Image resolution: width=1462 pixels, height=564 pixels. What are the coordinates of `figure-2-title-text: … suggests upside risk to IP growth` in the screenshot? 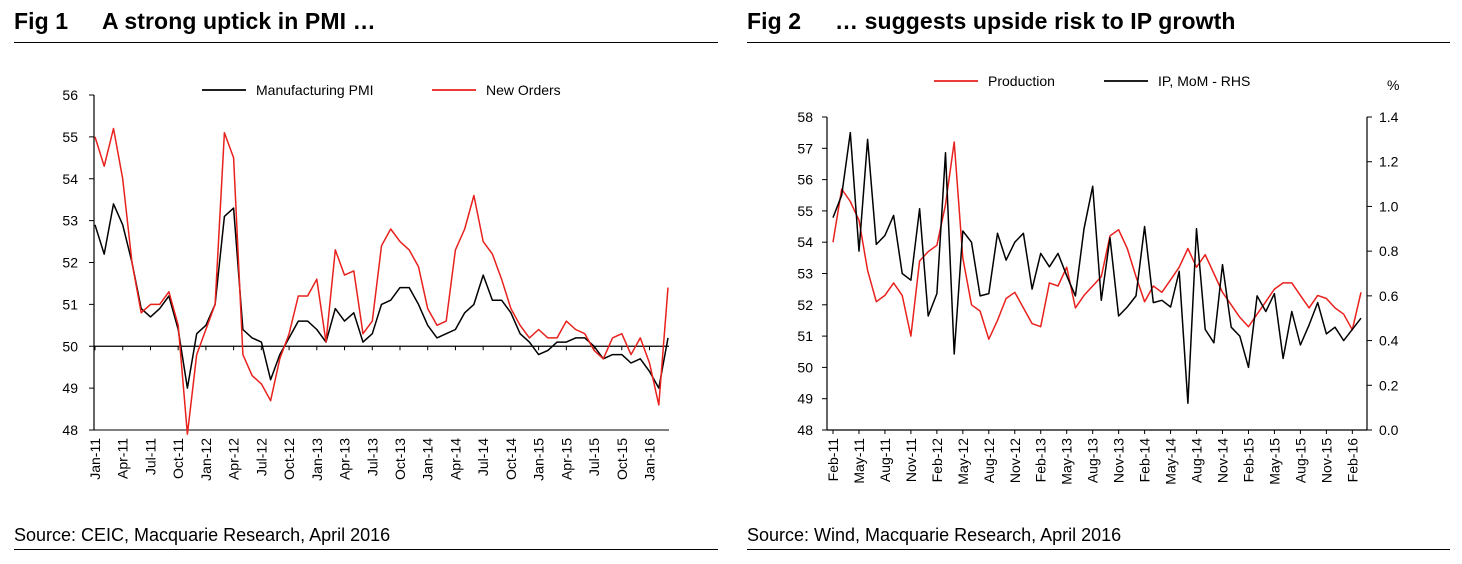 It's located at (1035, 21).